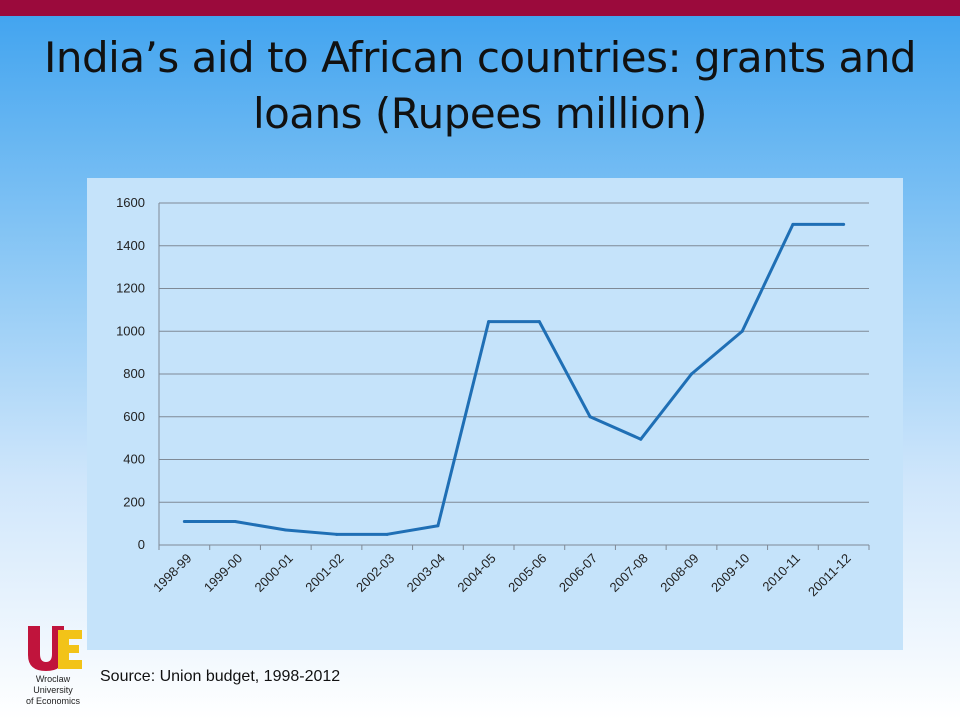 Image resolution: width=960 pixels, height=720 pixels. What do you see at coordinates (426, 573) in the screenshot?
I see `x-tick-label: 2003-04` at bounding box center [426, 573].